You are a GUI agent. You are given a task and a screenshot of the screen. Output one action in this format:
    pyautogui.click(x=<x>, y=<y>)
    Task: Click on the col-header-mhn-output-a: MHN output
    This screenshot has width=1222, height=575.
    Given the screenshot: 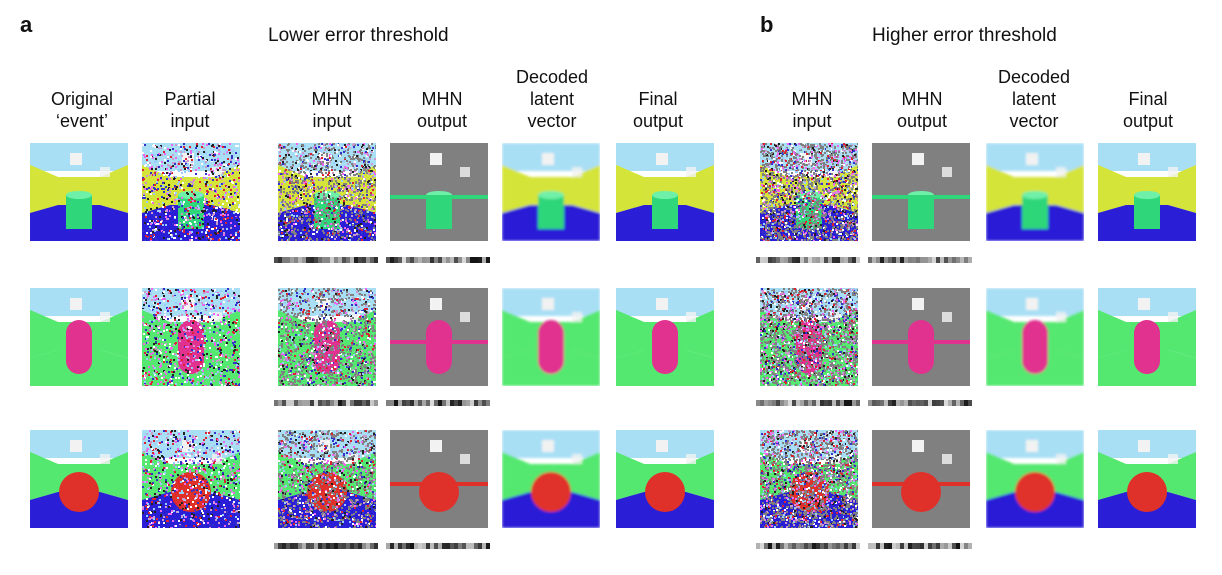 What is the action you would take?
    pyautogui.click(x=442, y=110)
    